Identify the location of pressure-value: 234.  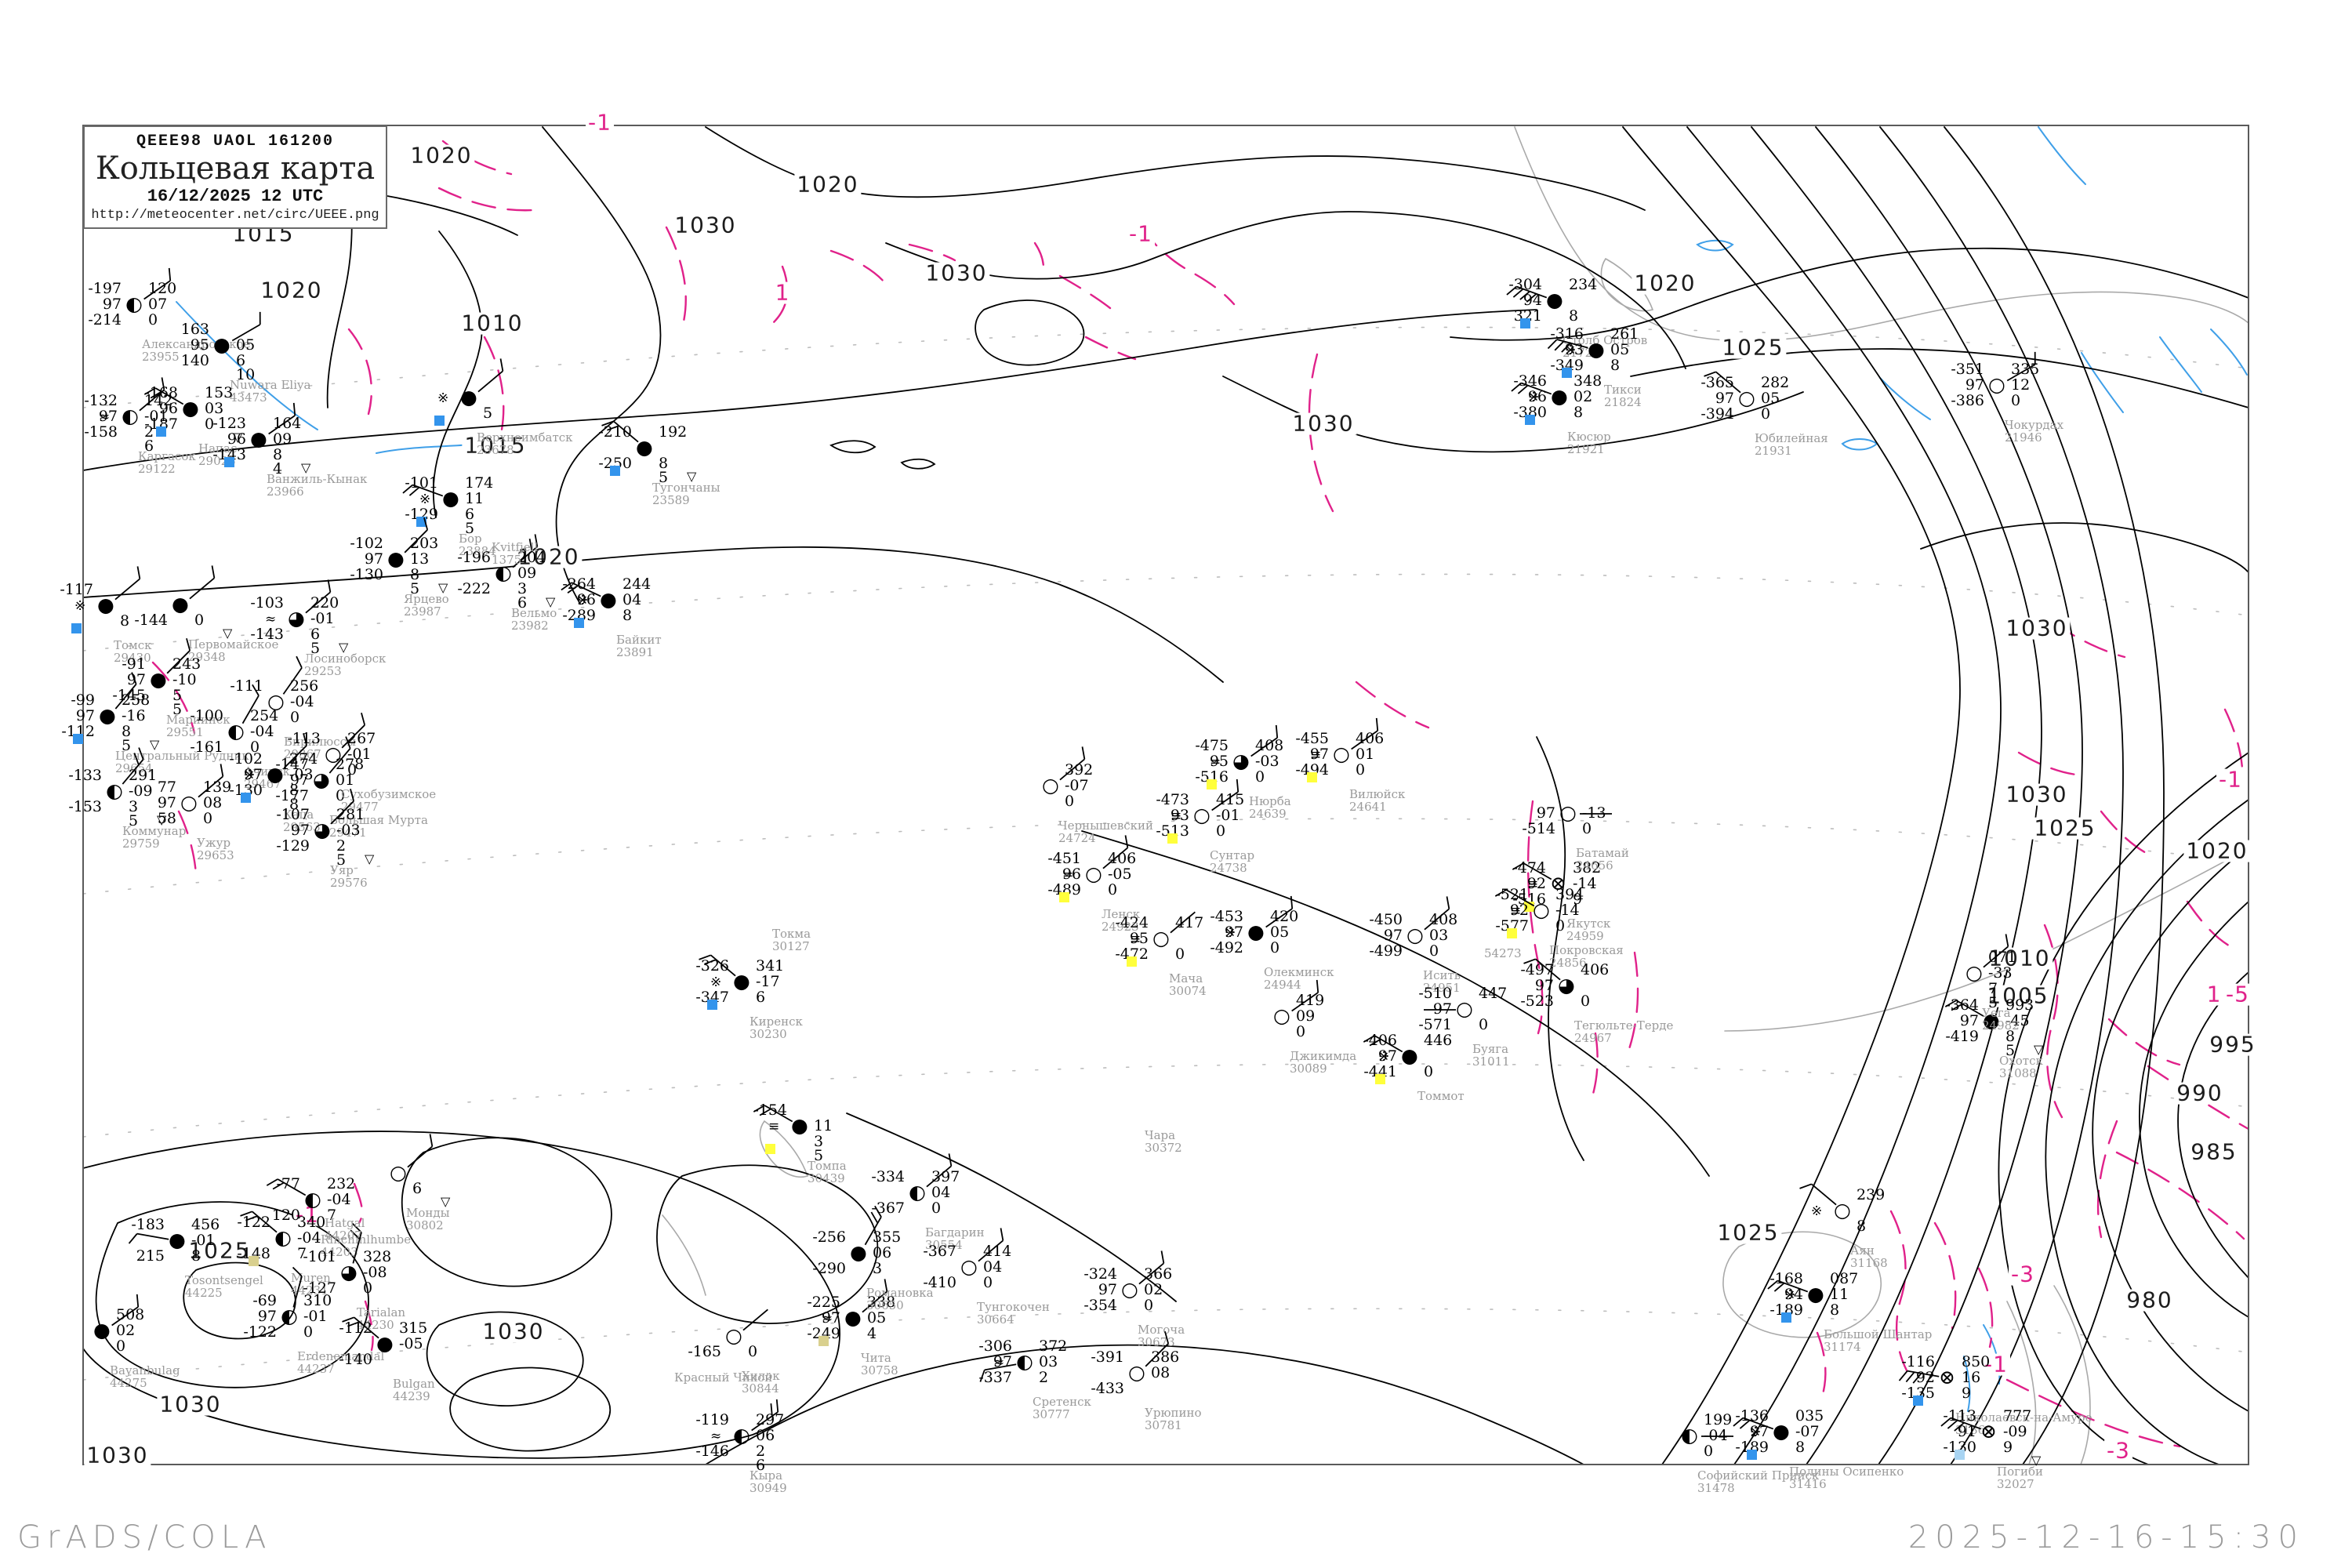
(1583, 284).